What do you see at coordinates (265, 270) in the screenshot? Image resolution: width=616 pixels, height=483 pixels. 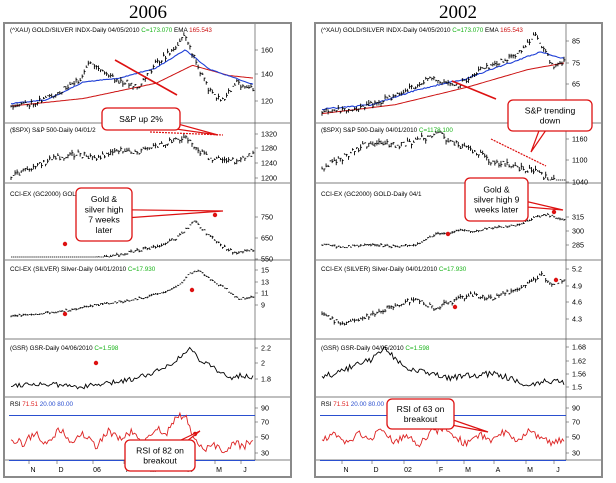 I see `y-tick-label: 15` at bounding box center [265, 270].